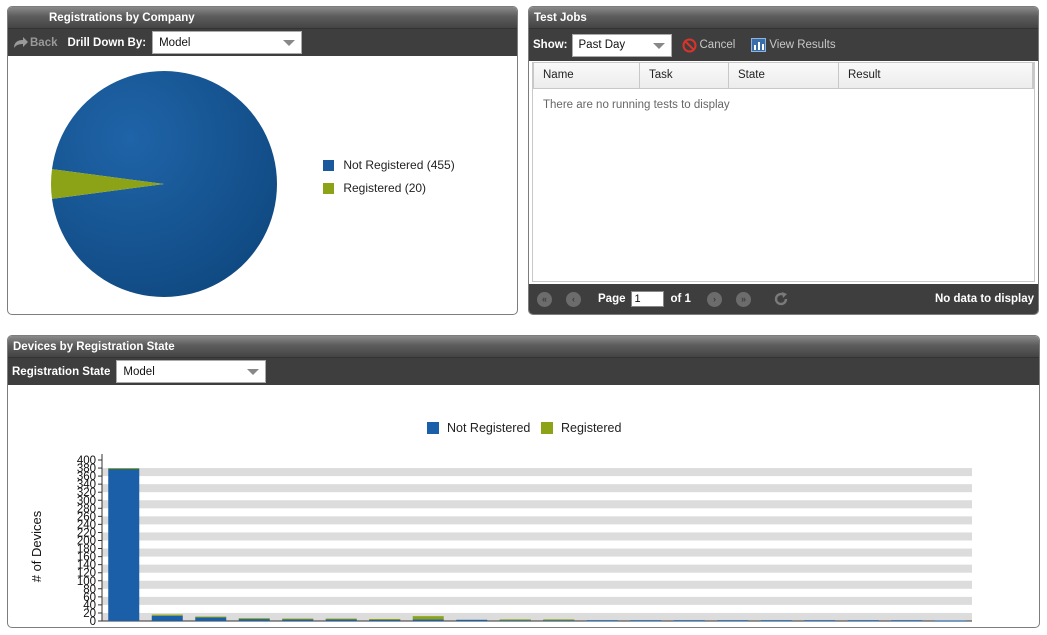  Describe the element at coordinates (86, 574) in the screenshot. I see `y-tick-label: 120` at that location.